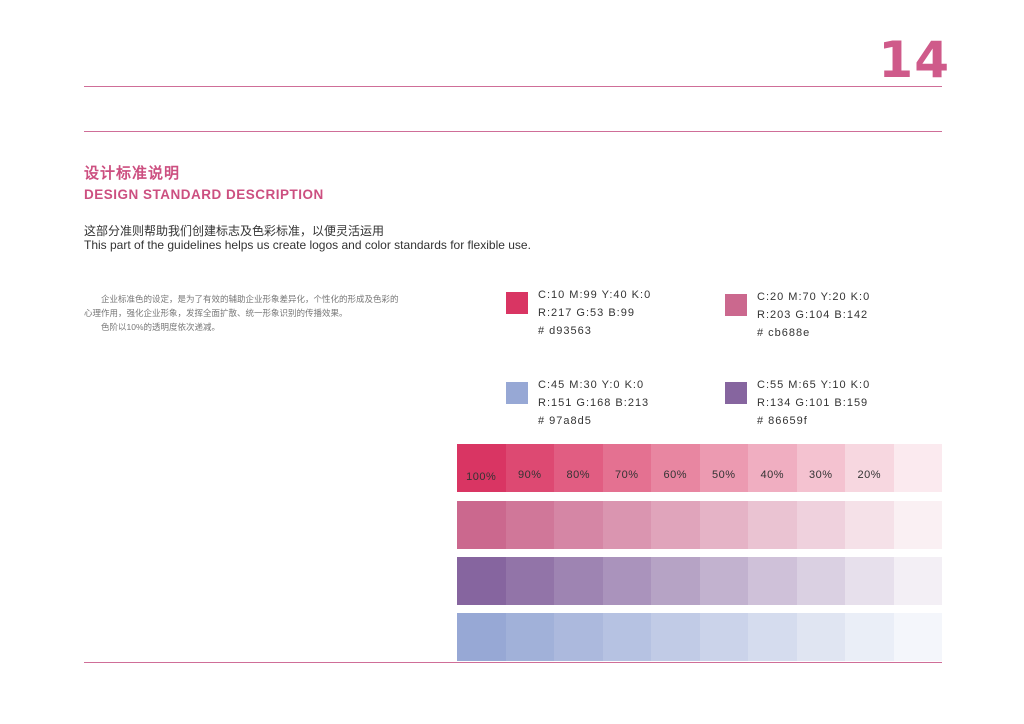  Describe the element at coordinates (784, 333) in the screenshot. I see `swatch-hex: # cb688e` at that location.